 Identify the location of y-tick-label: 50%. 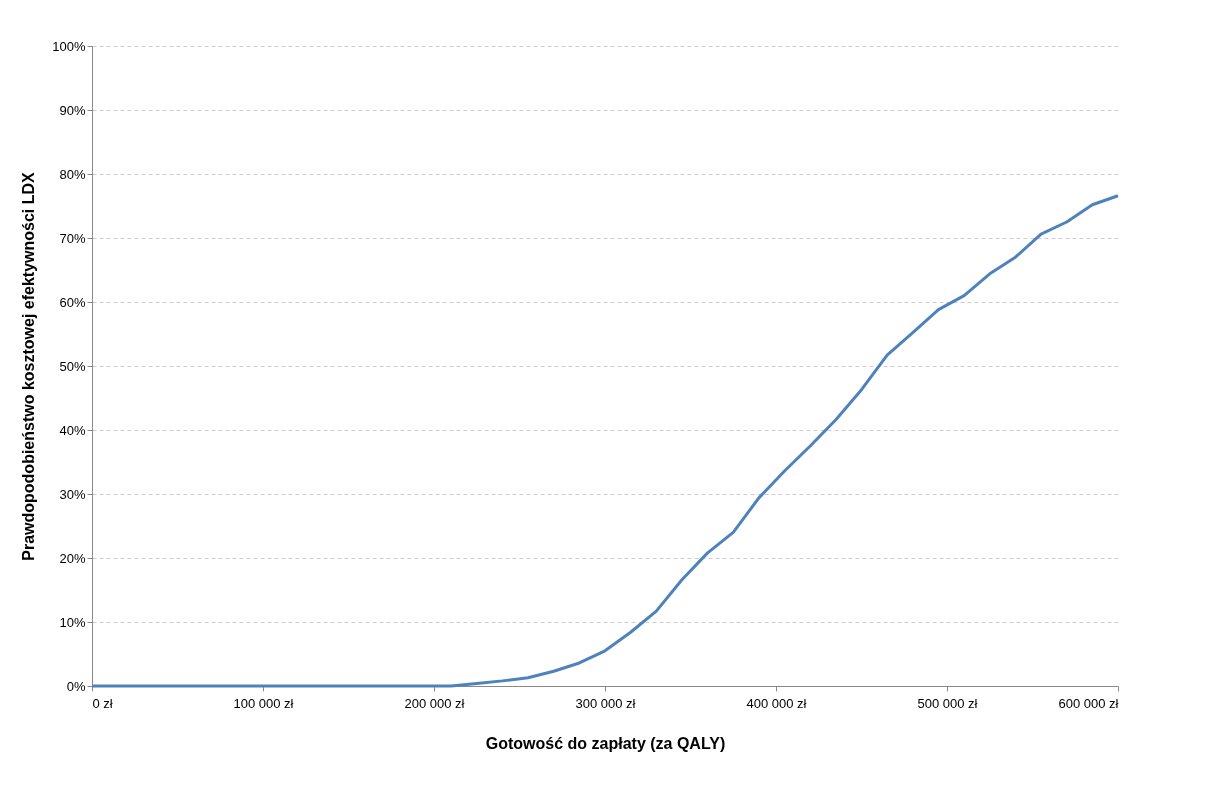
(72, 366).